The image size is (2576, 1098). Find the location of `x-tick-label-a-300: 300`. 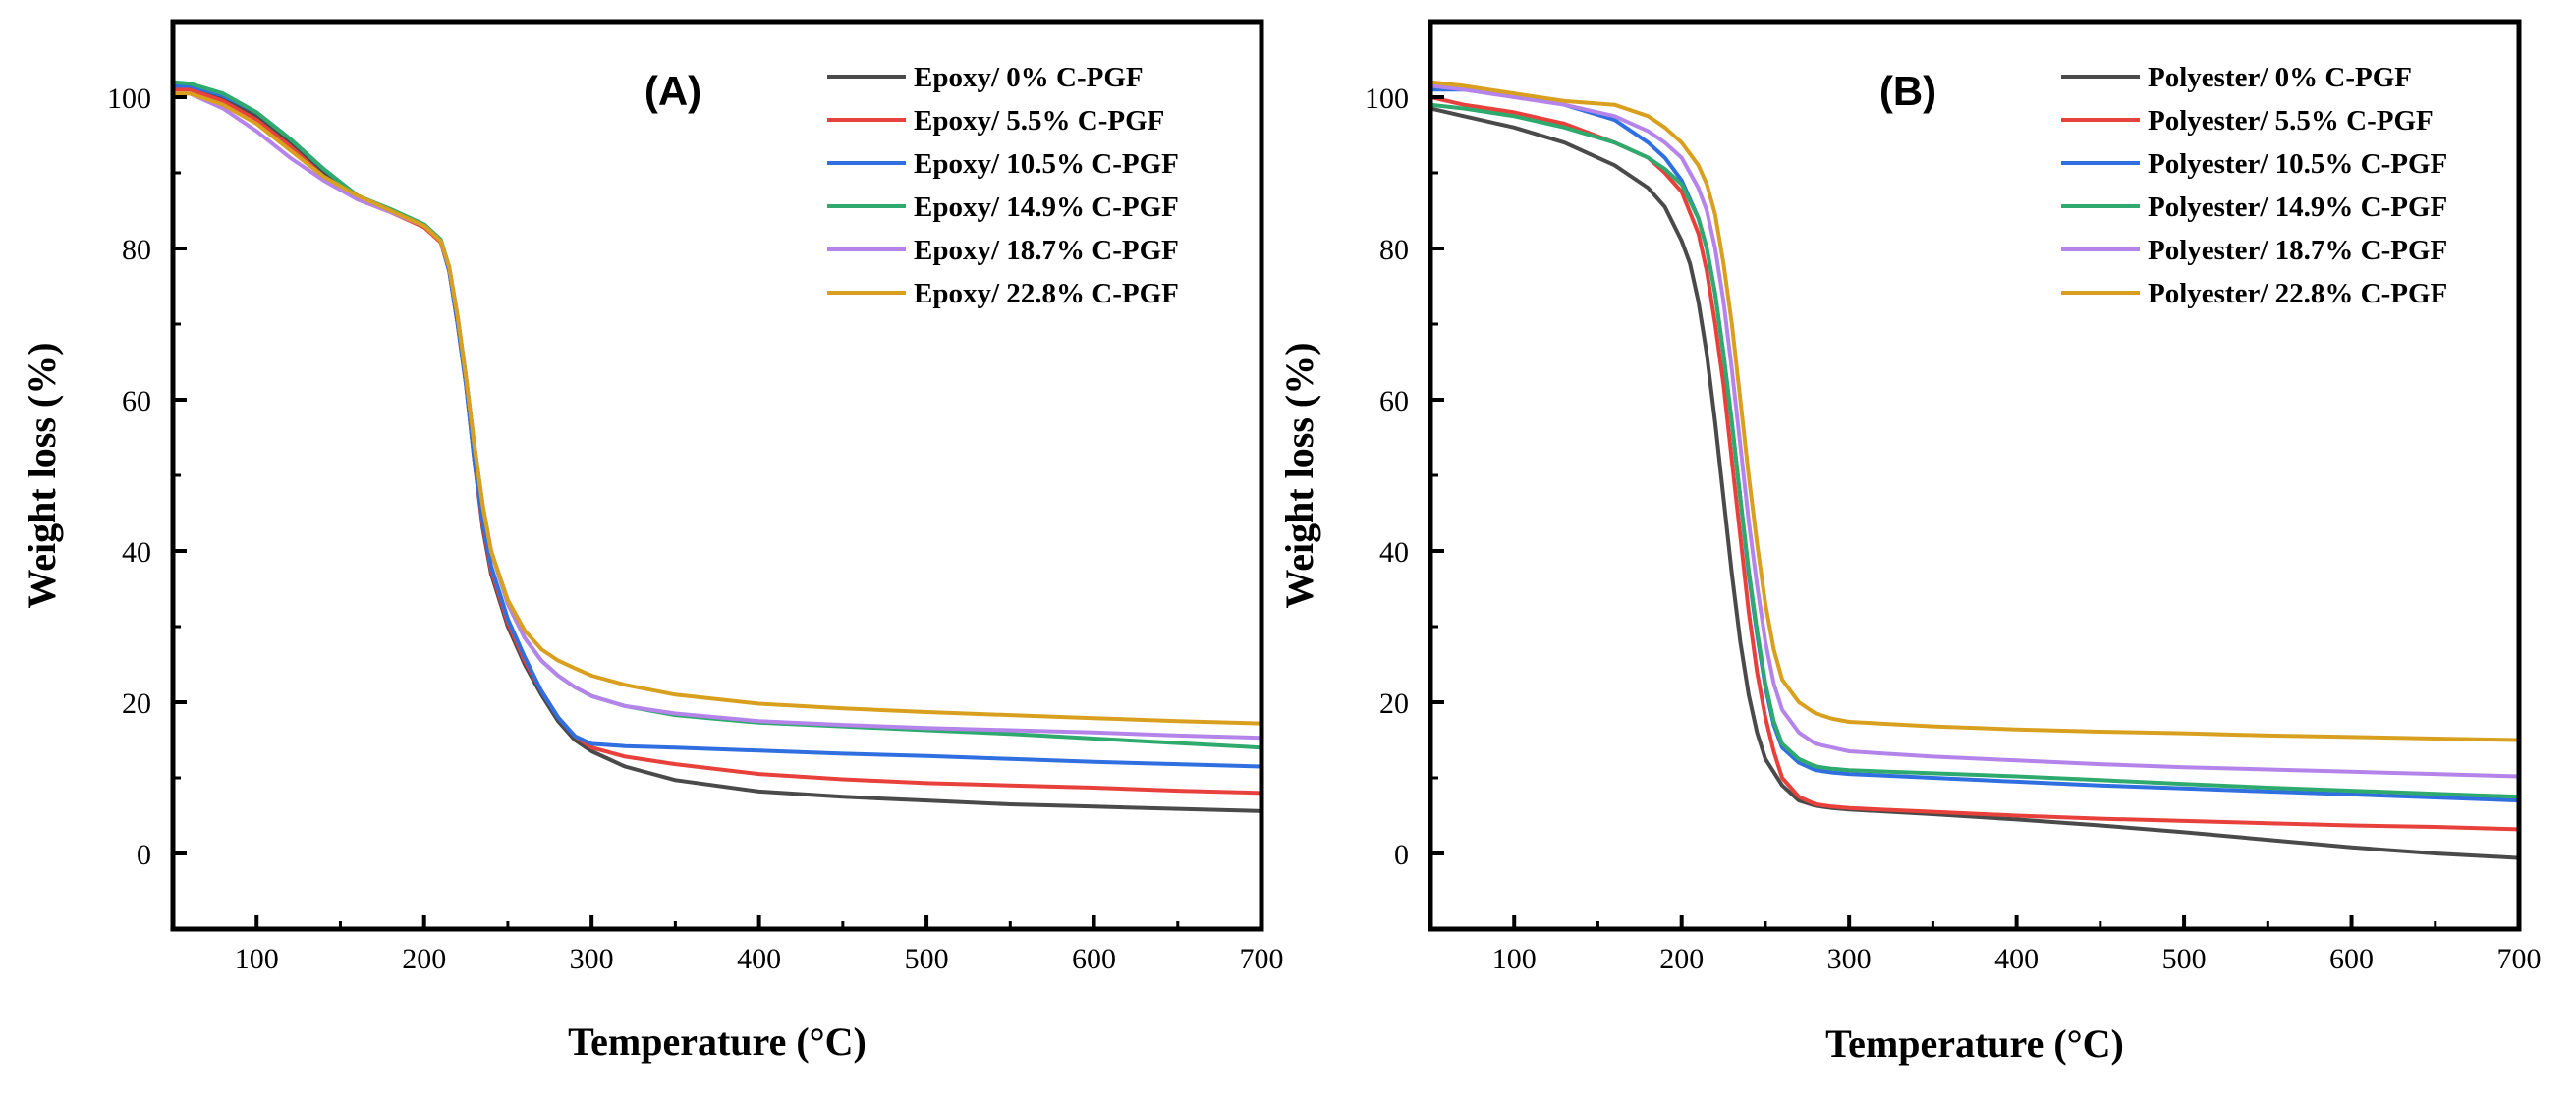

x-tick-label-a-300: 300 is located at coordinates (592, 959).